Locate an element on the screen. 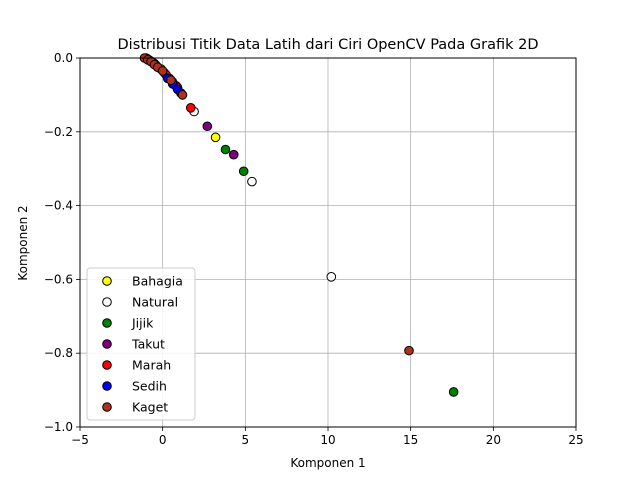 The width and height of the screenshot is (640, 480). x-axis-ticks: −5 0 5 10 15 20 25 is located at coordinates (327, 437).